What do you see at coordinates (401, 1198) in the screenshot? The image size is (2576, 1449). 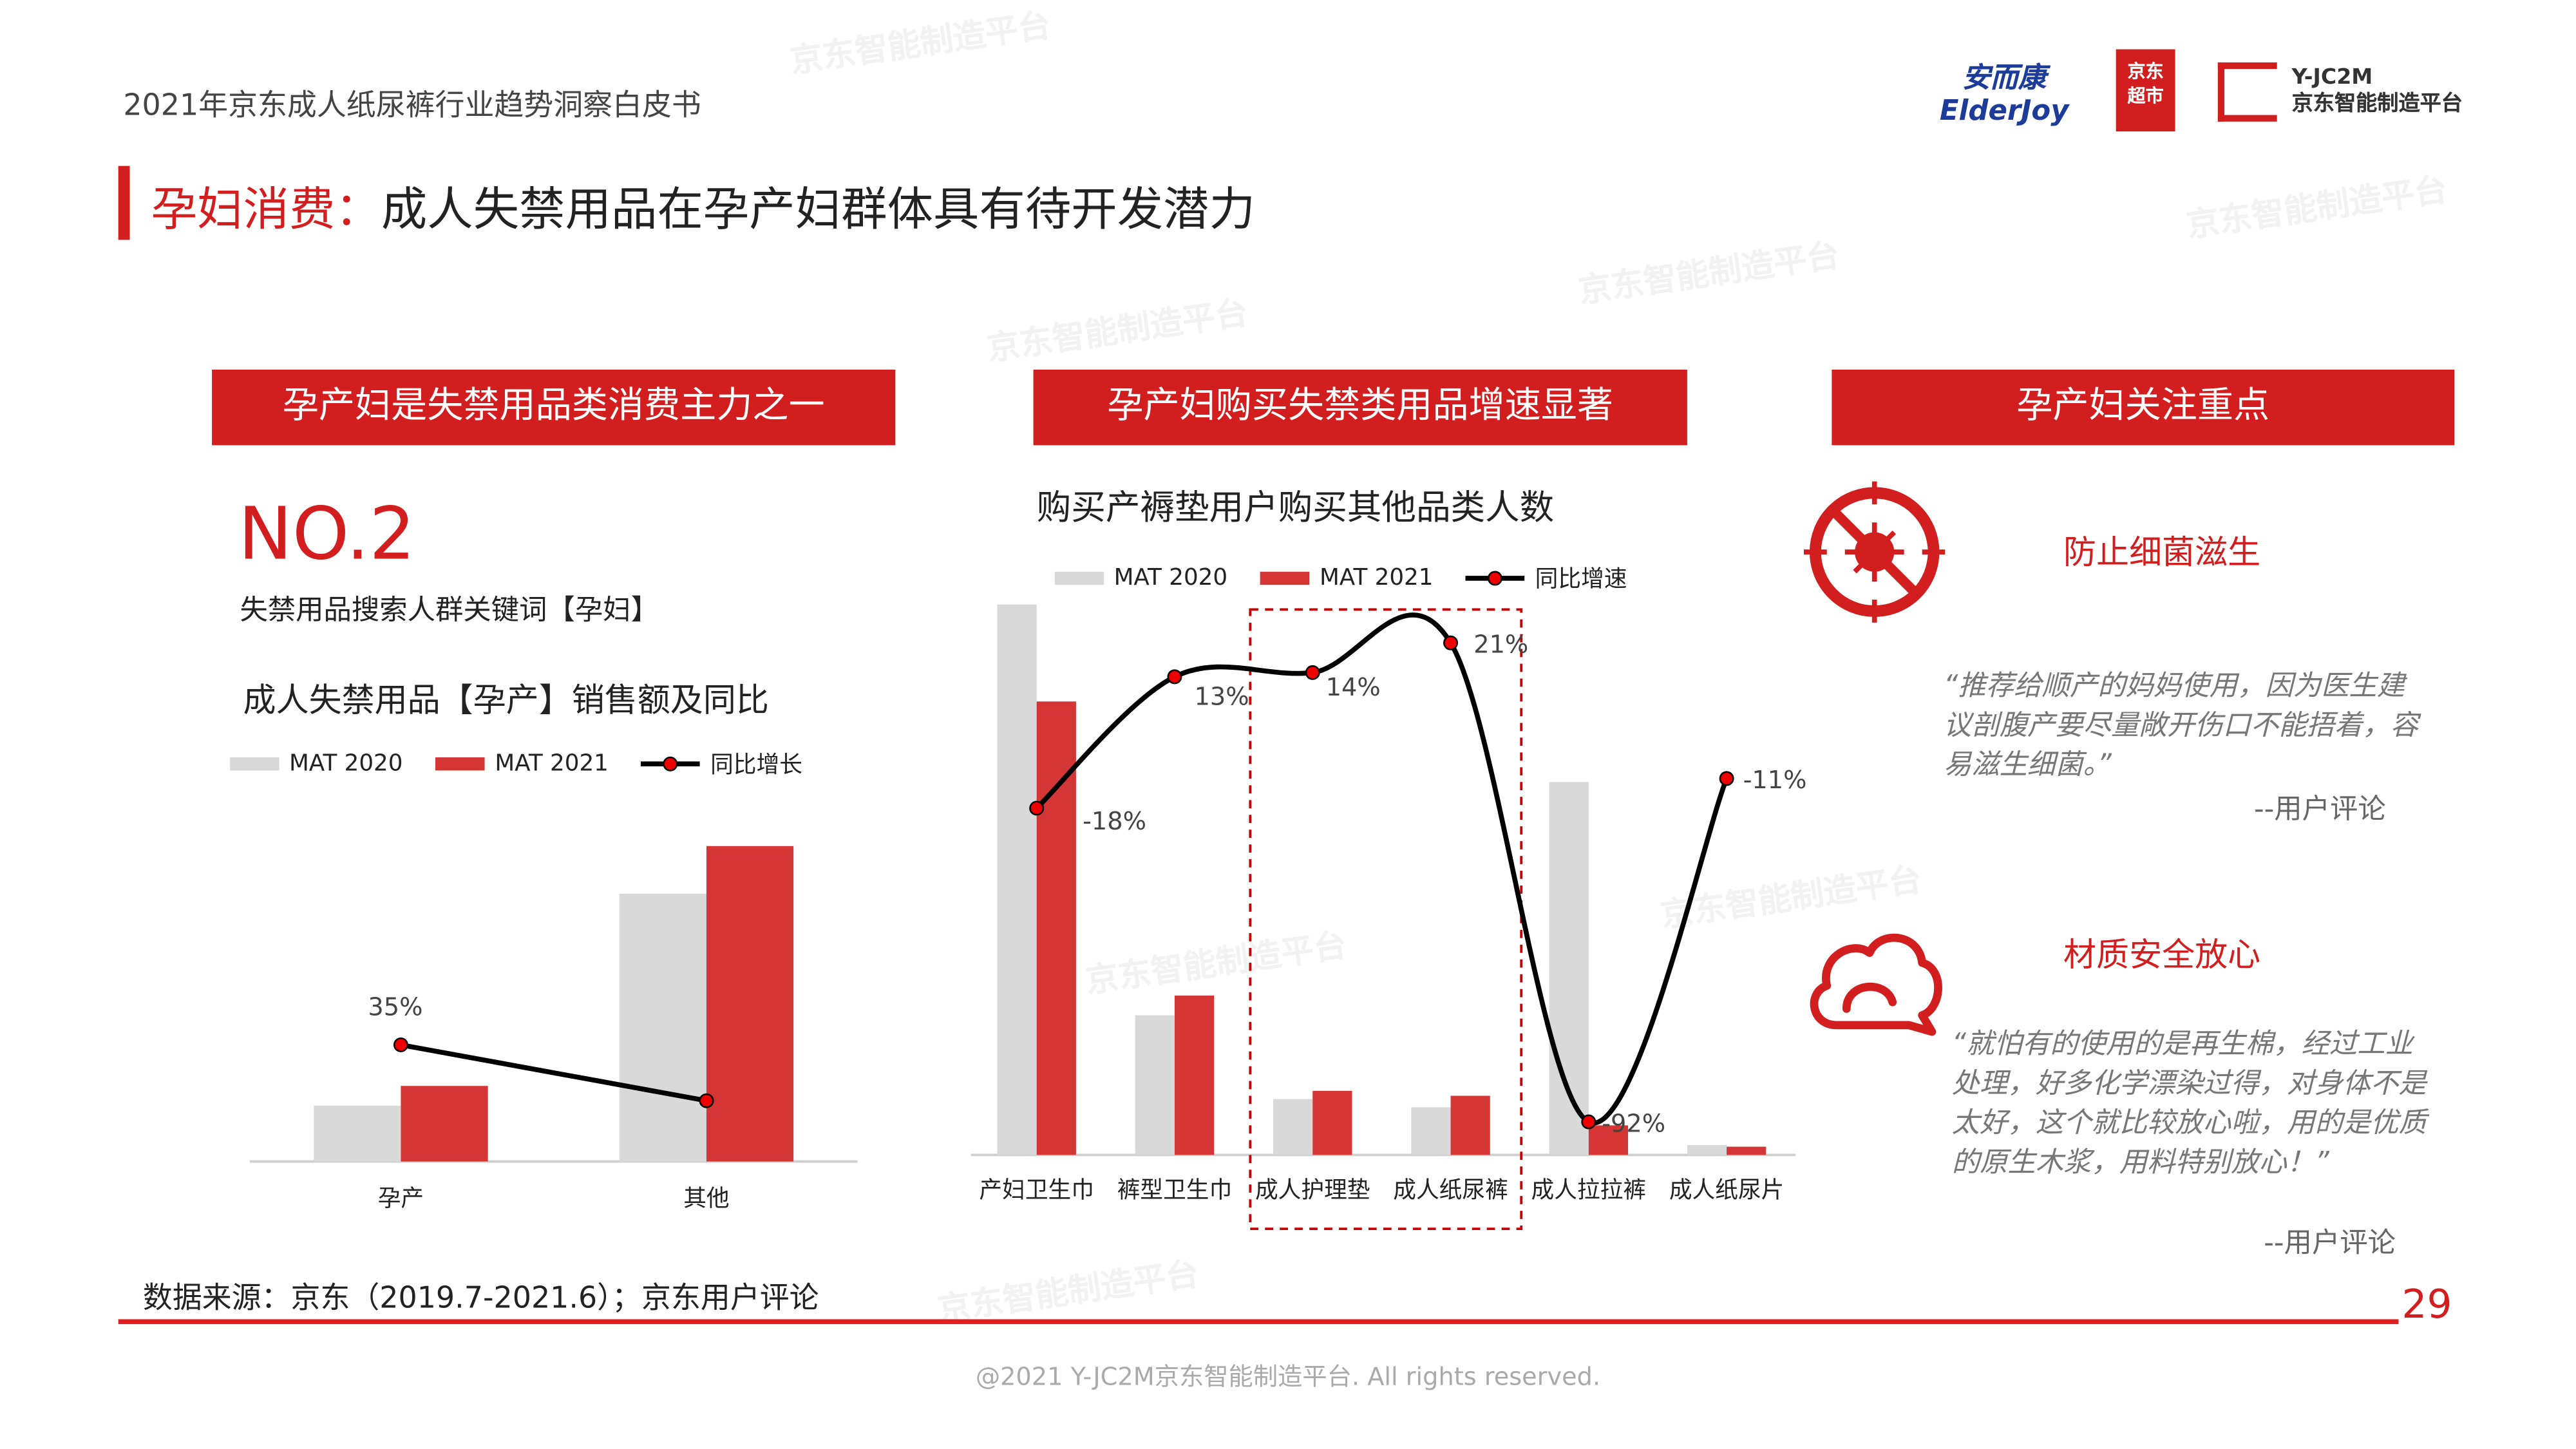 I see `category-label: 孕产` at bounding box center [401, 1198].